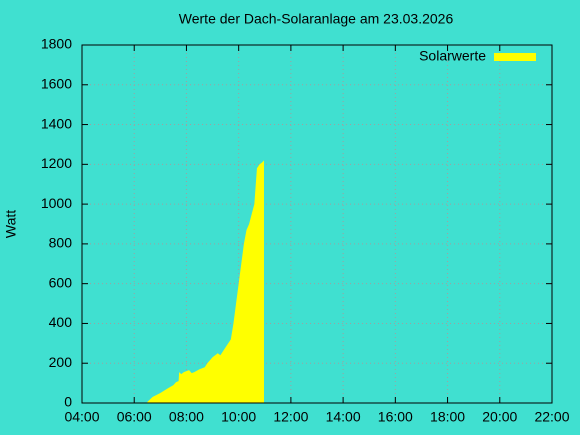 Image resolution: width=580 pixels, height=440 pixels. What do you see at coordinates (61, 362) in the screenshot?
I see `y-tick-label: 200` at bounding box center [61, 362].